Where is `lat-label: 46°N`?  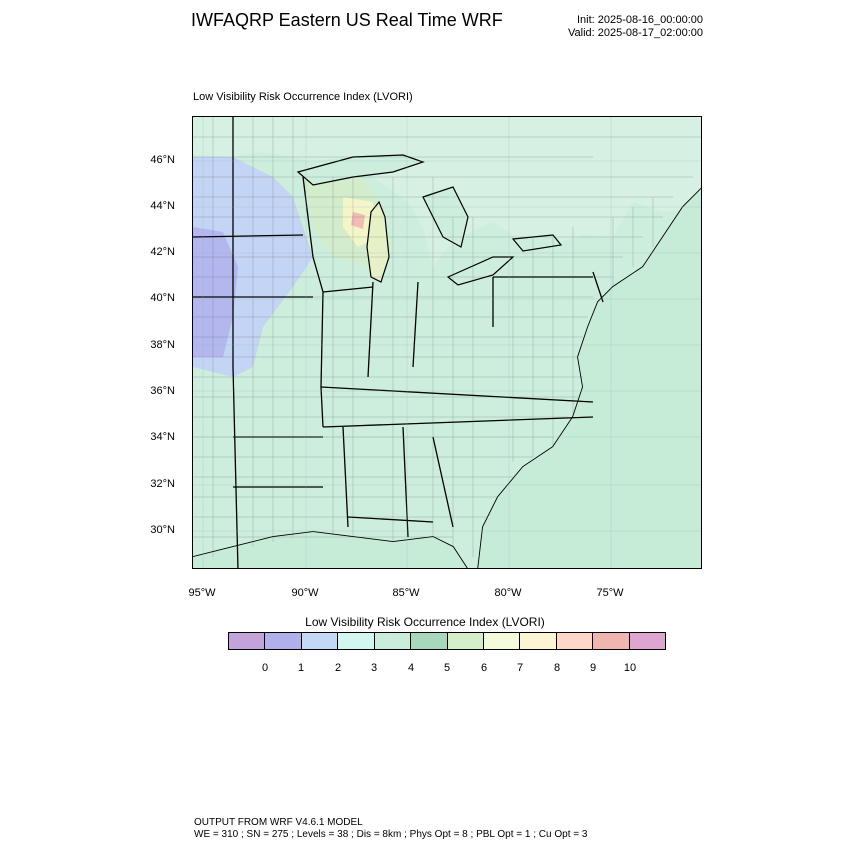 lat-label: 46°N is located at coordinates (162, 160).